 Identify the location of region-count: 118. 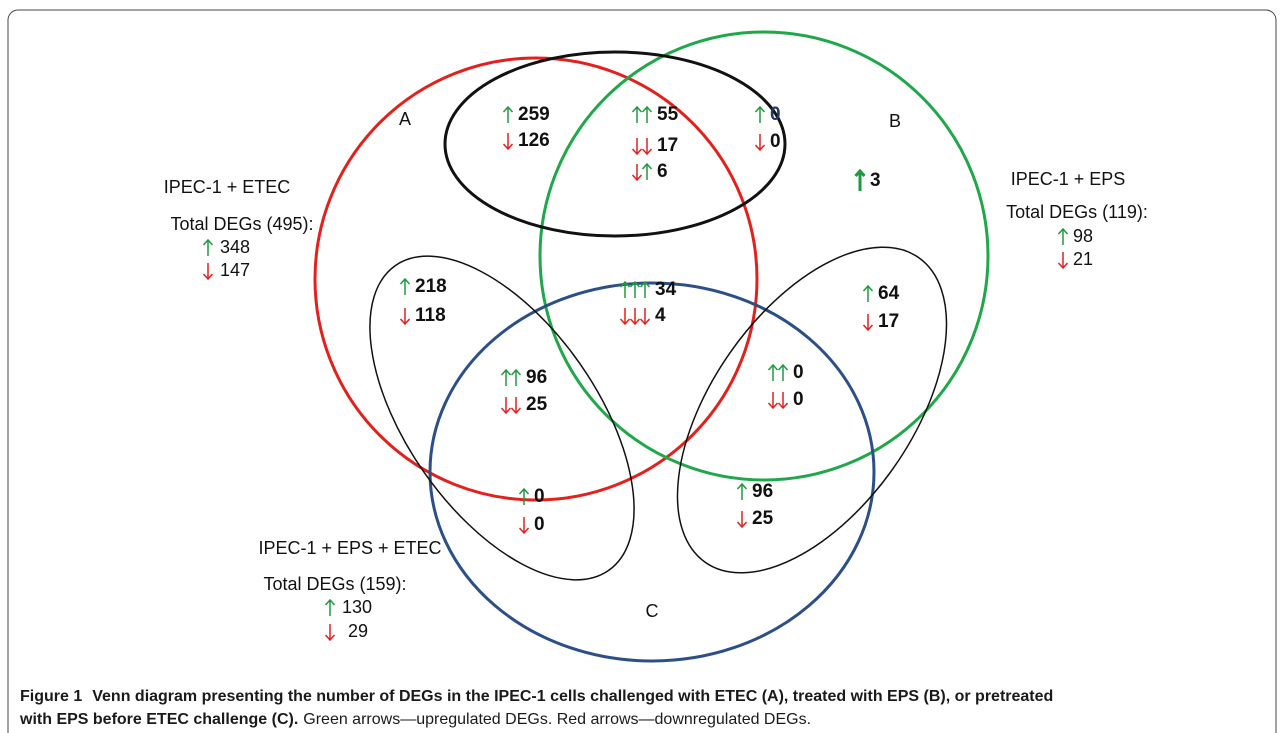
(430, 315).